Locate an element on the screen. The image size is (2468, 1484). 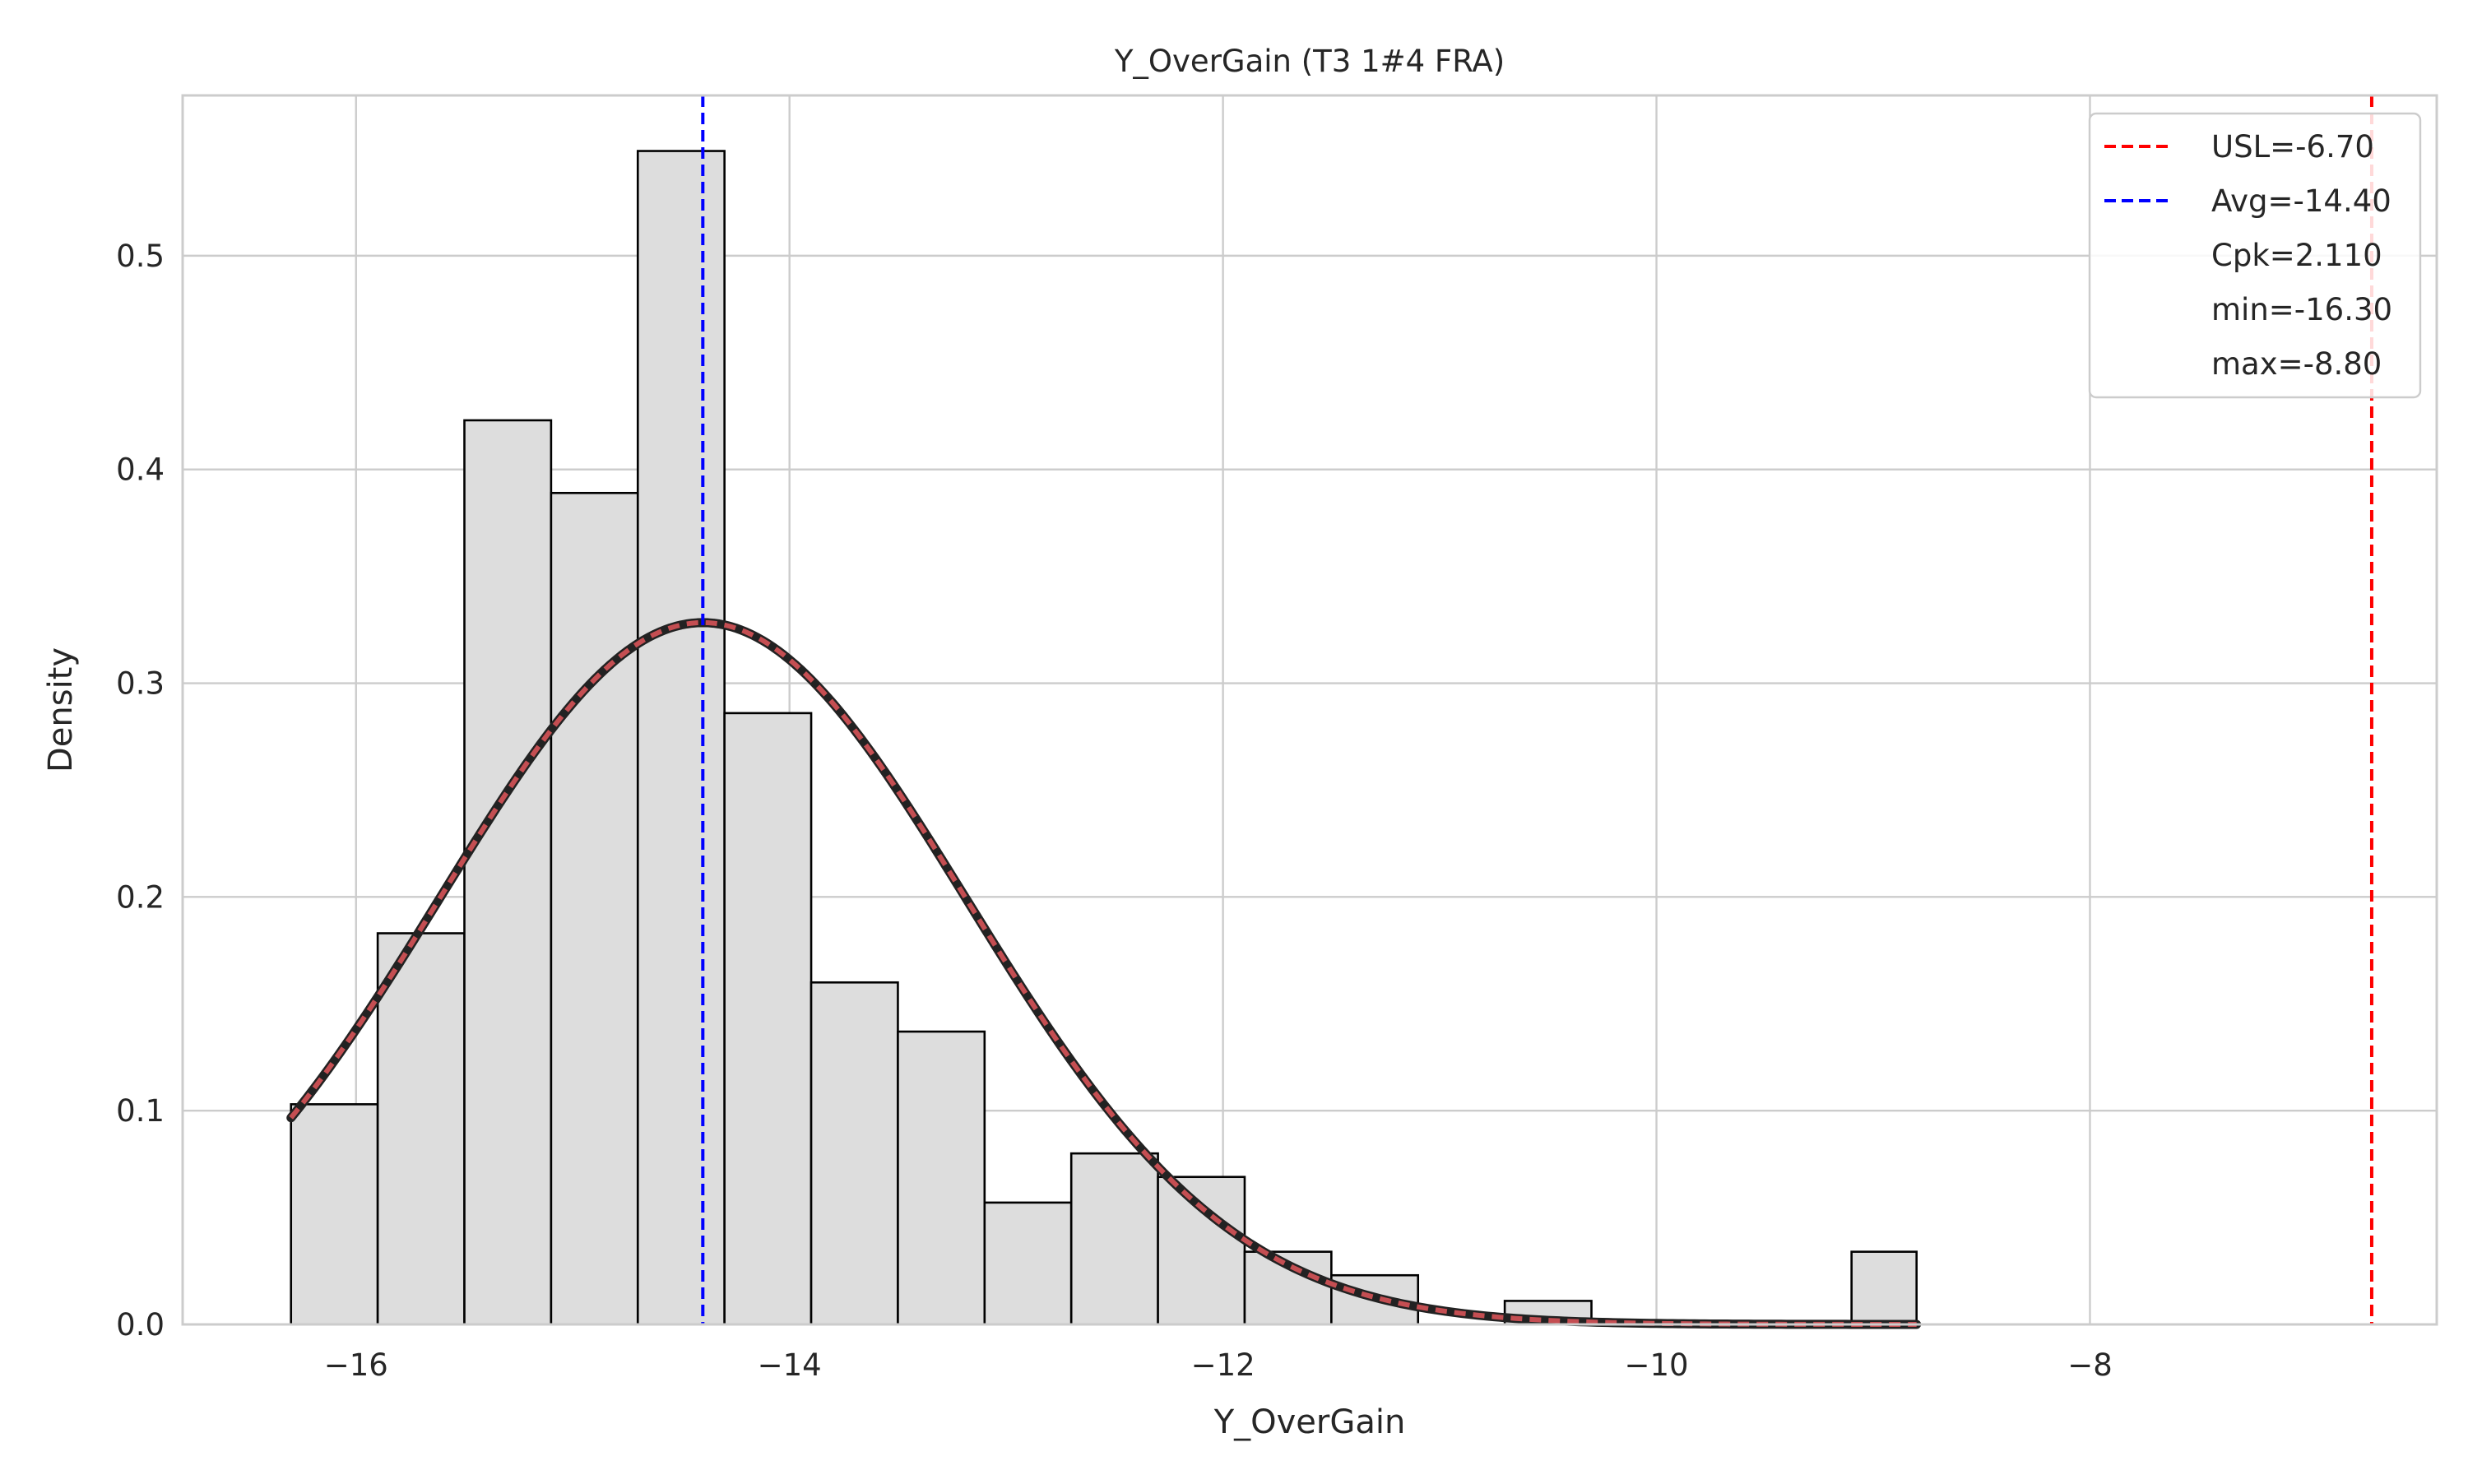
y-tick-label: 0.3 is located at coordinates (140, 684).